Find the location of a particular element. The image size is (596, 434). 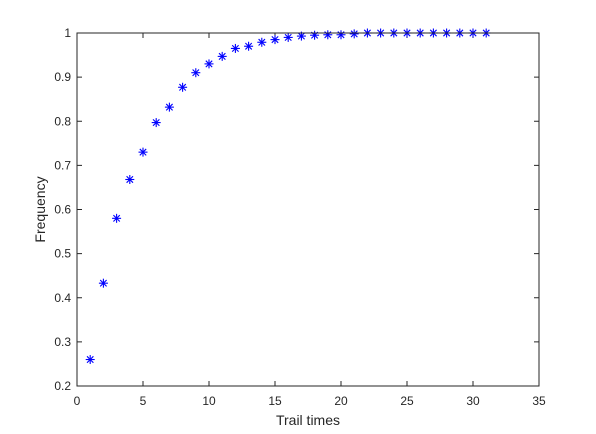

x-tick-label: 10 is located at coordinates (209, 401).